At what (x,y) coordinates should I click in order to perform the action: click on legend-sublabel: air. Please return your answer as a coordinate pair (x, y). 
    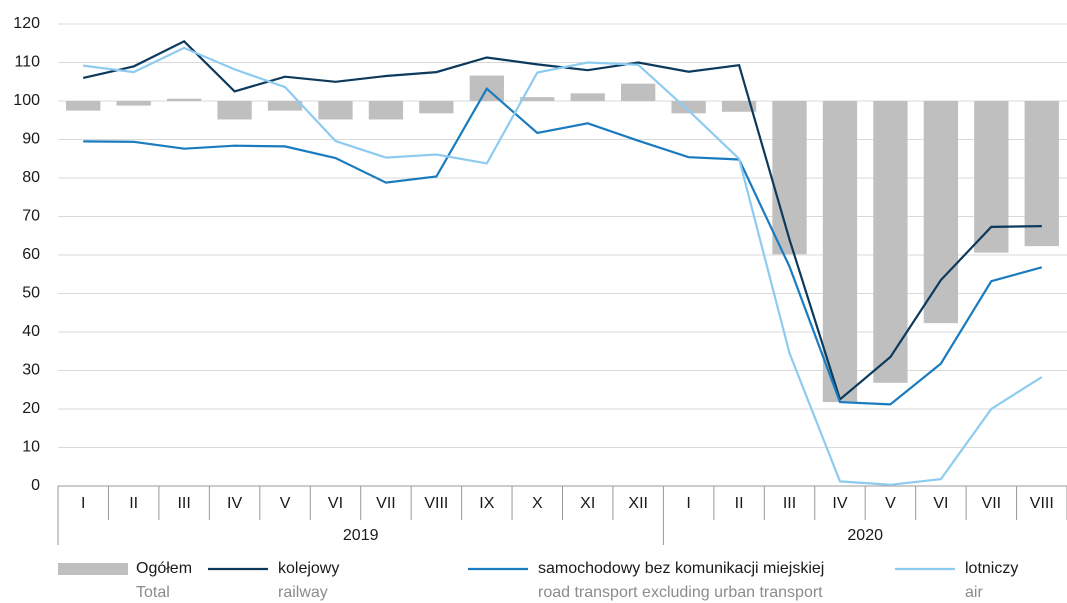
    Looking at the image, I should click on (974, 592).